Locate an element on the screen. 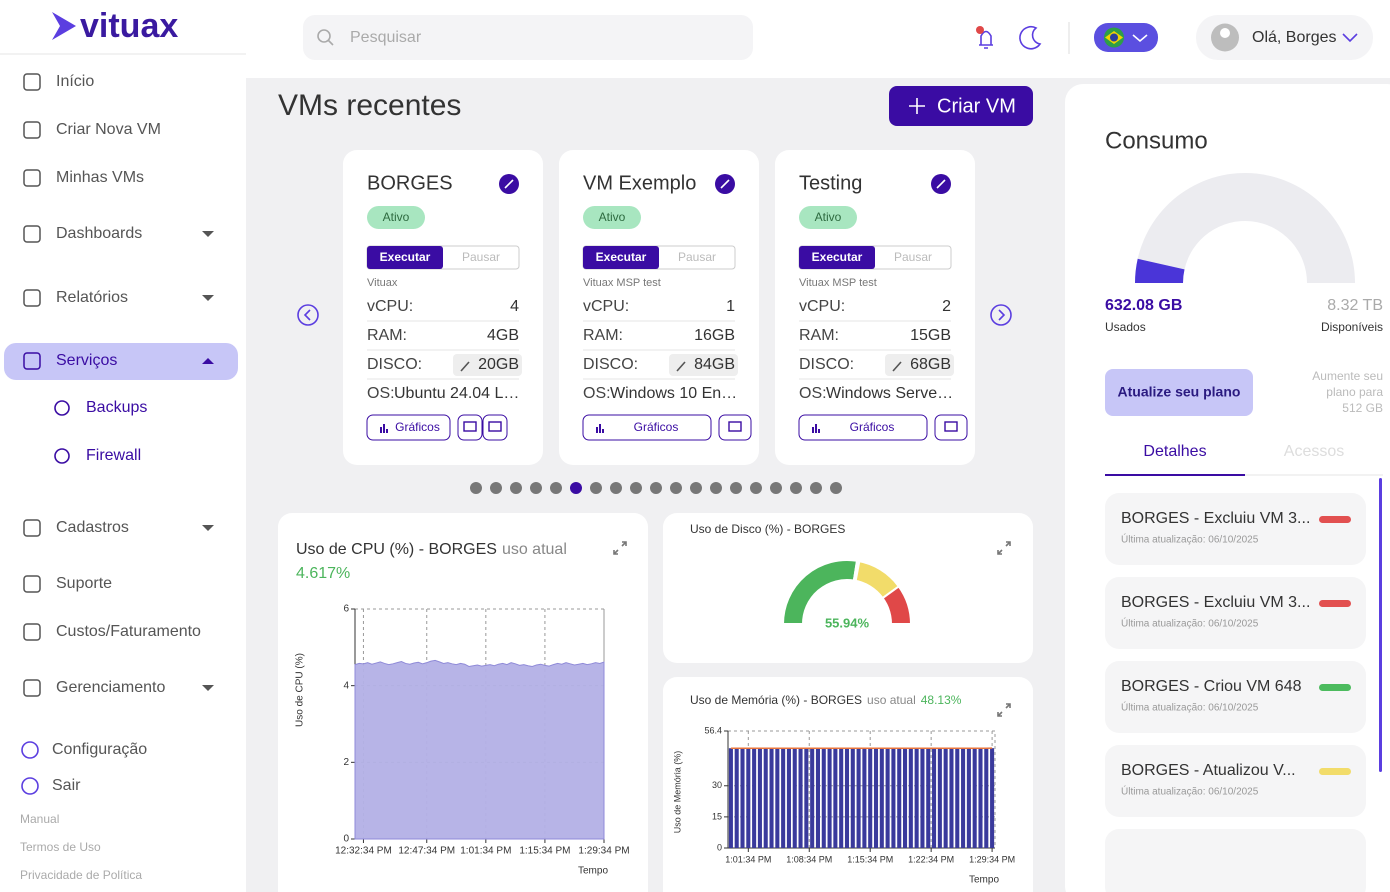 The image size is (1390, 892). upgrade-button is located at coordinates (1179, 392).